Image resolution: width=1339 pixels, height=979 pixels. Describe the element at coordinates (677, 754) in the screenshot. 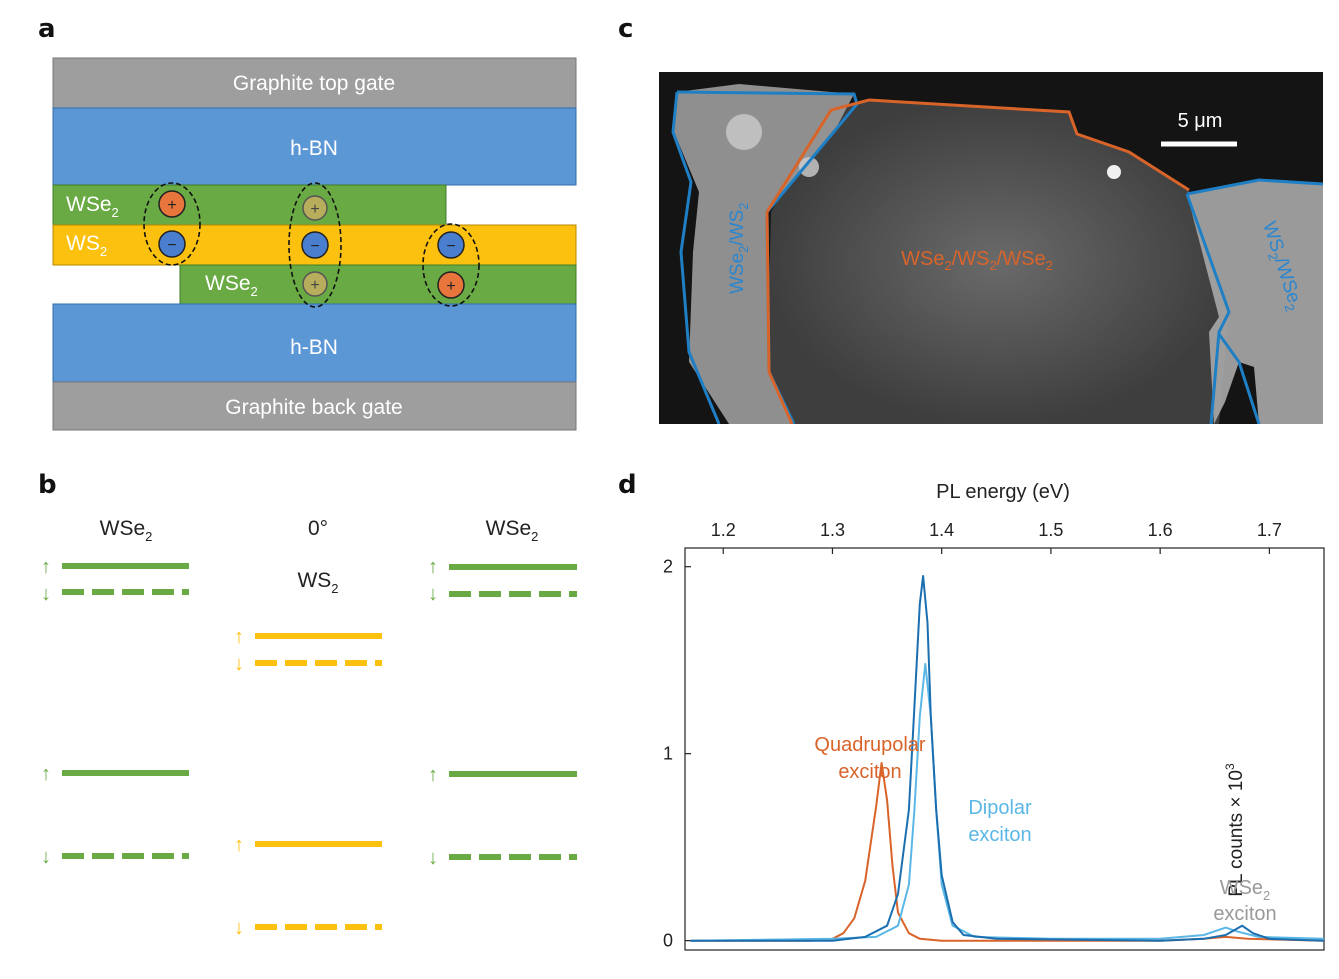

I see `chart-y-ticks: 0 1 2` at that location.